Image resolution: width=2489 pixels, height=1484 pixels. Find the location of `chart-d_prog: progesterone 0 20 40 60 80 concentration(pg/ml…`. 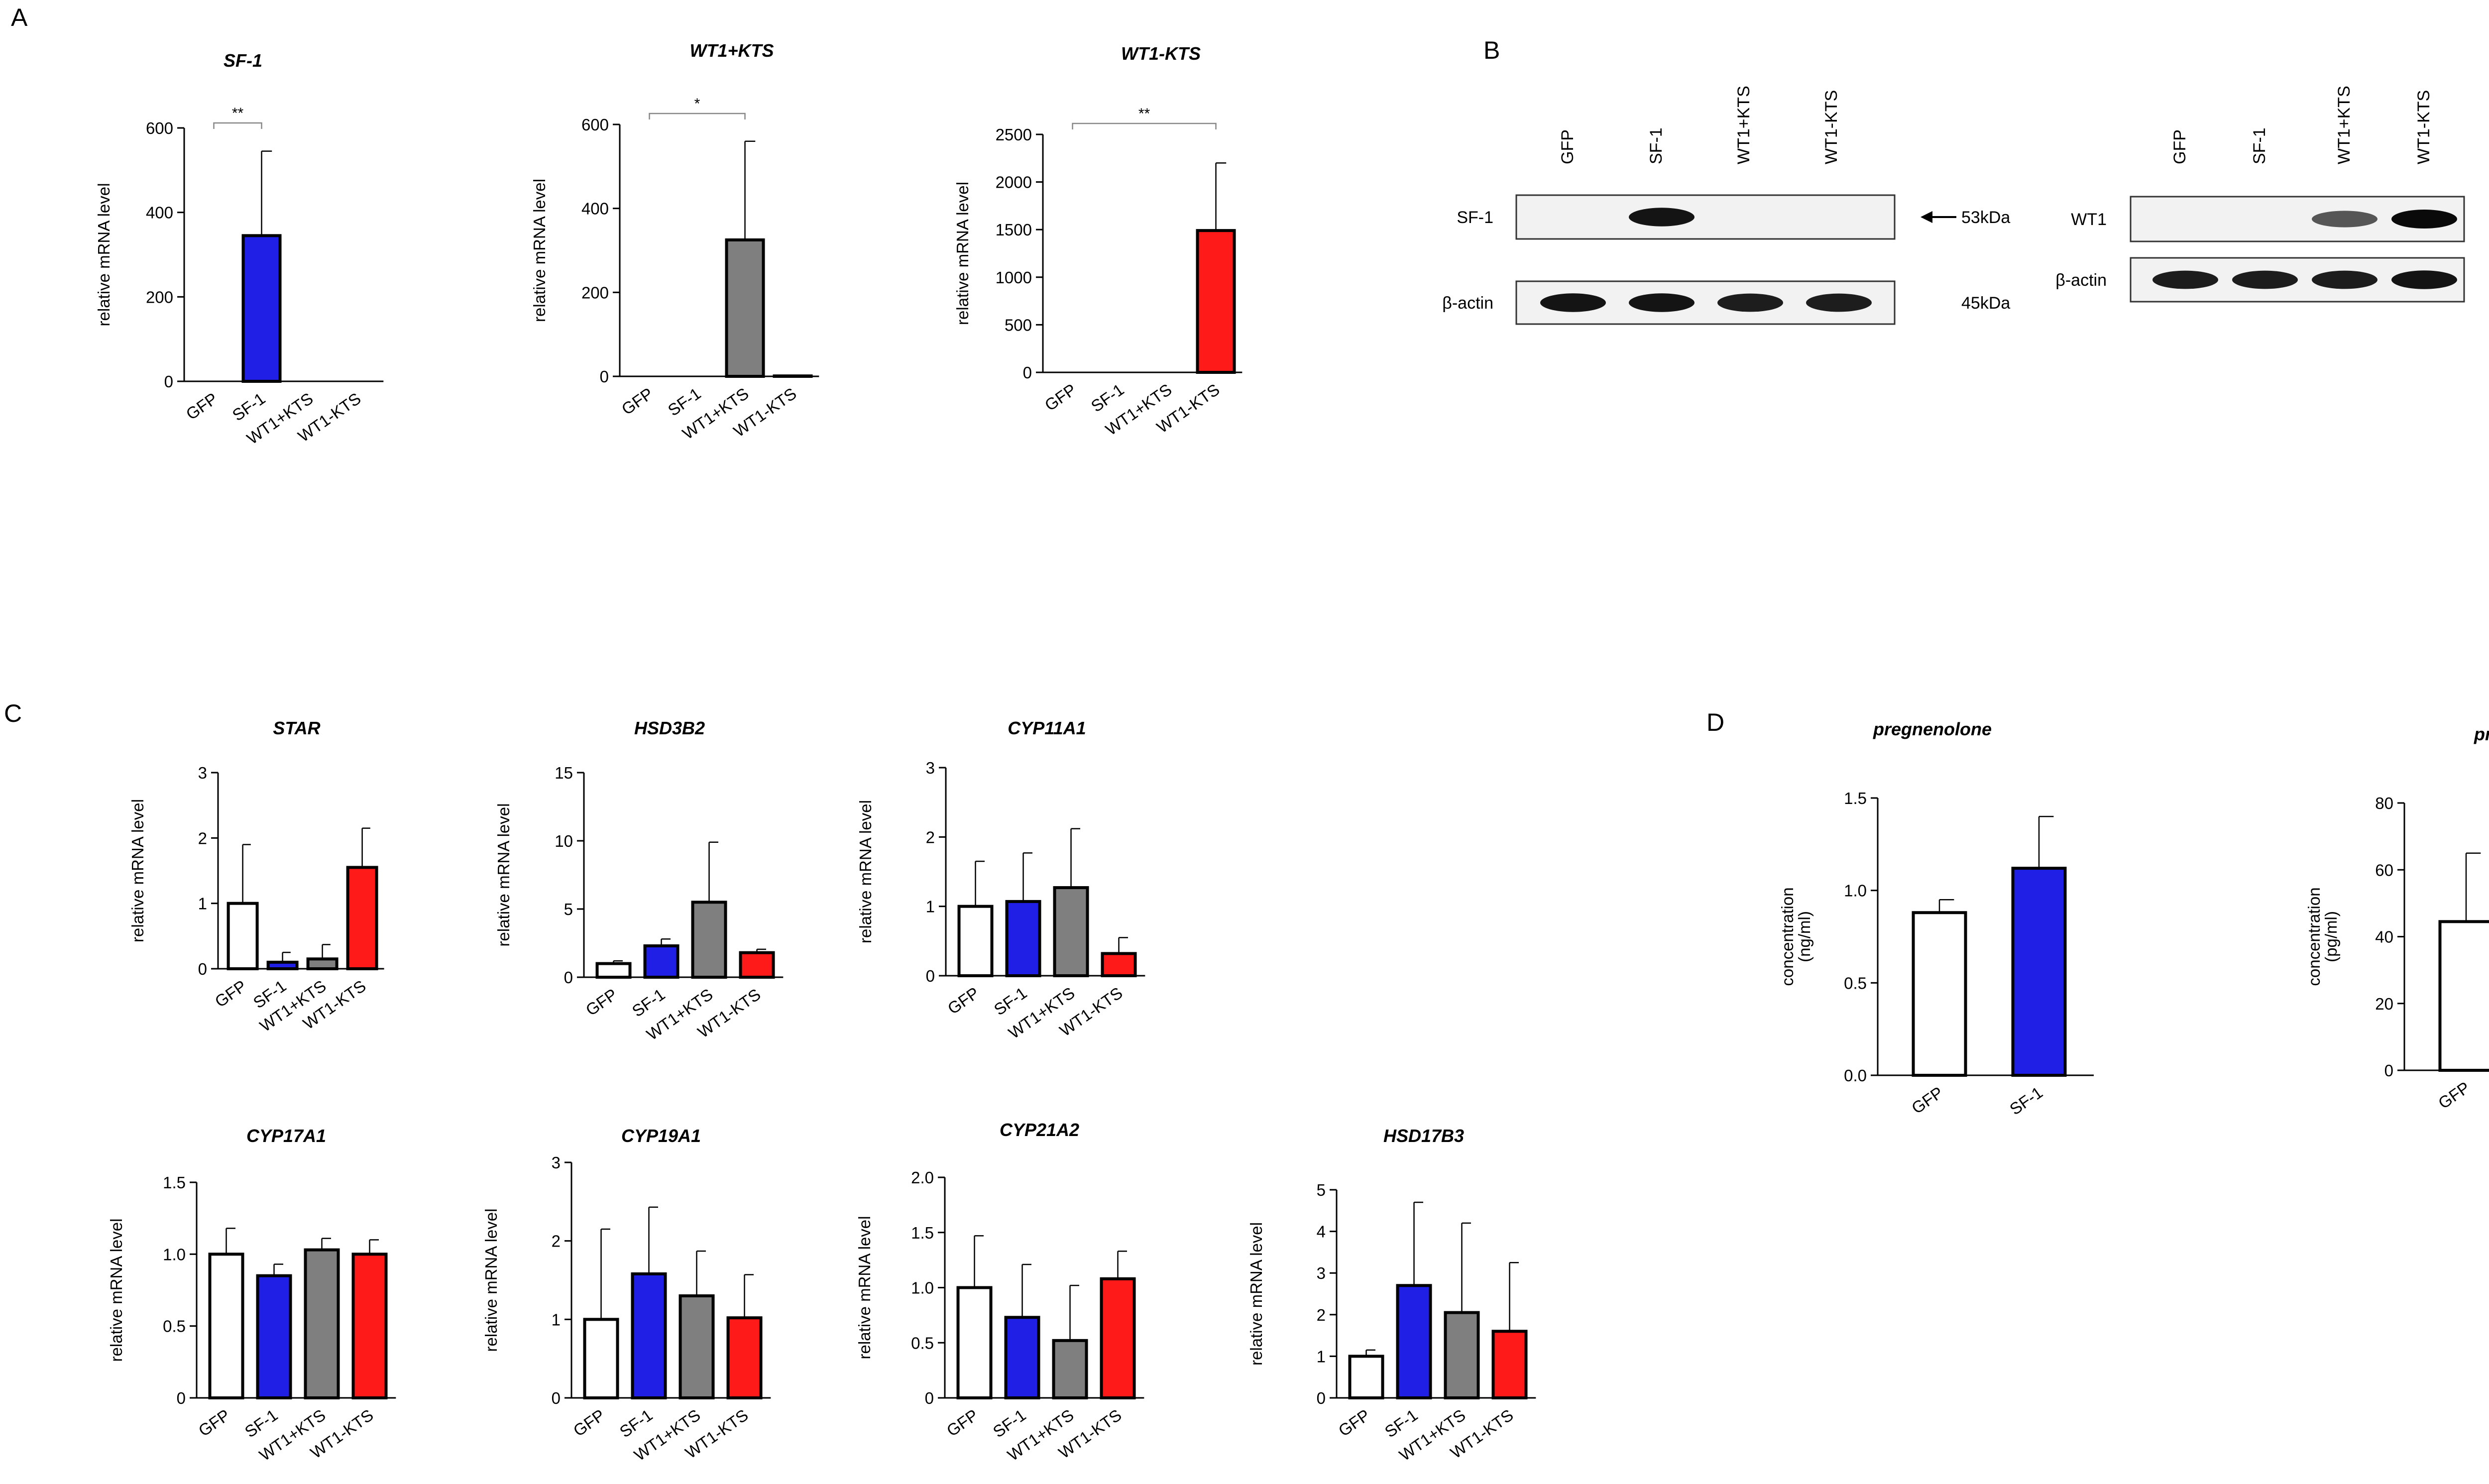

chart-d_prog: progesterone 0 20 40 60 80 concentration(pg/ml… is located at coordinates (2397, 918).